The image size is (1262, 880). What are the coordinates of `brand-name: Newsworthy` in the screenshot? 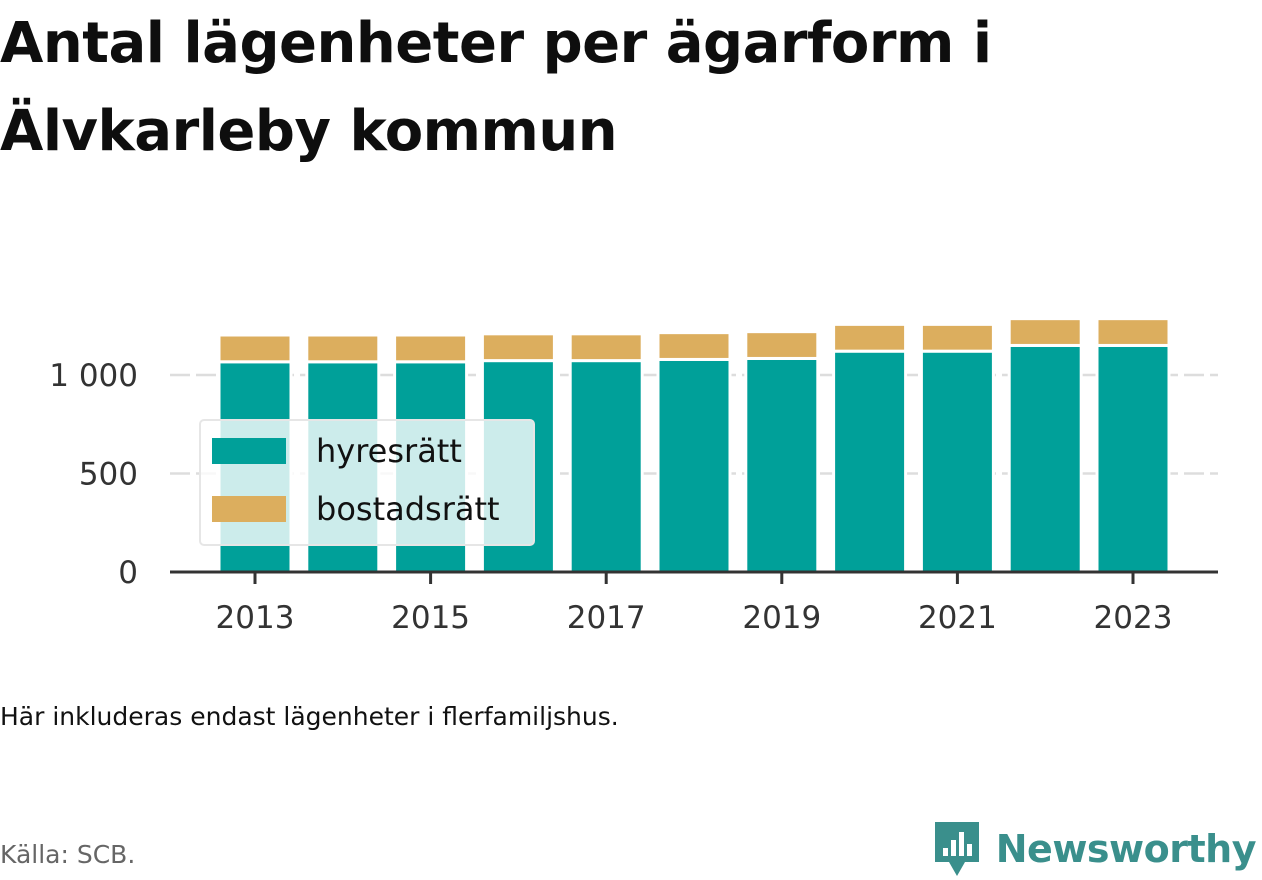 It's located at (1126, 849).